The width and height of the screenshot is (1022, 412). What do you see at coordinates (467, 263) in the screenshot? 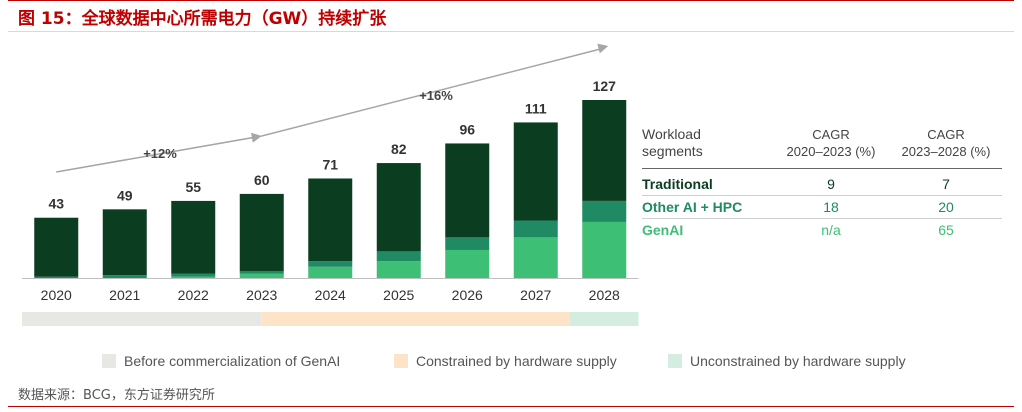
I see `bar-genai-2026` at bounding box center [467, 263].